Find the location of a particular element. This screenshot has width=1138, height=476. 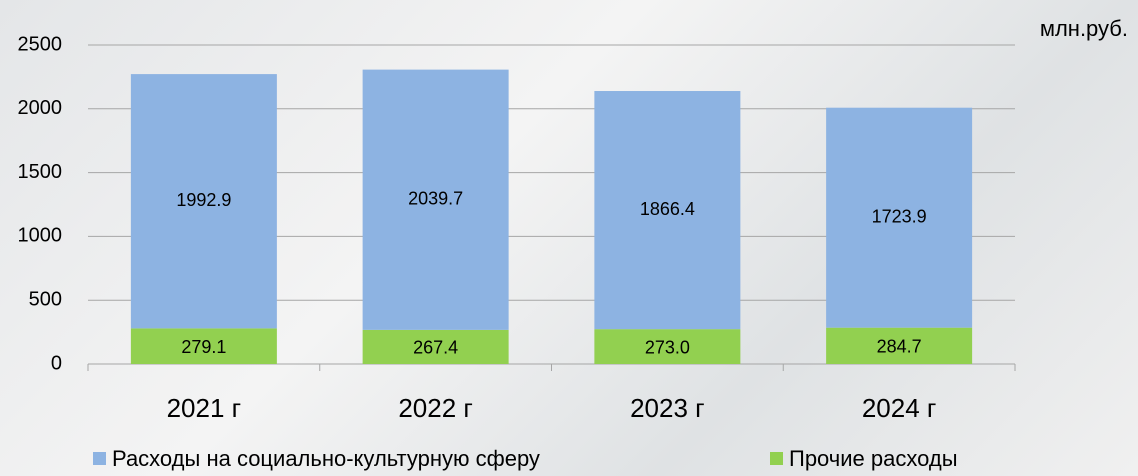

x-tick-label: 2022 г is located at coordinates (435, 408).